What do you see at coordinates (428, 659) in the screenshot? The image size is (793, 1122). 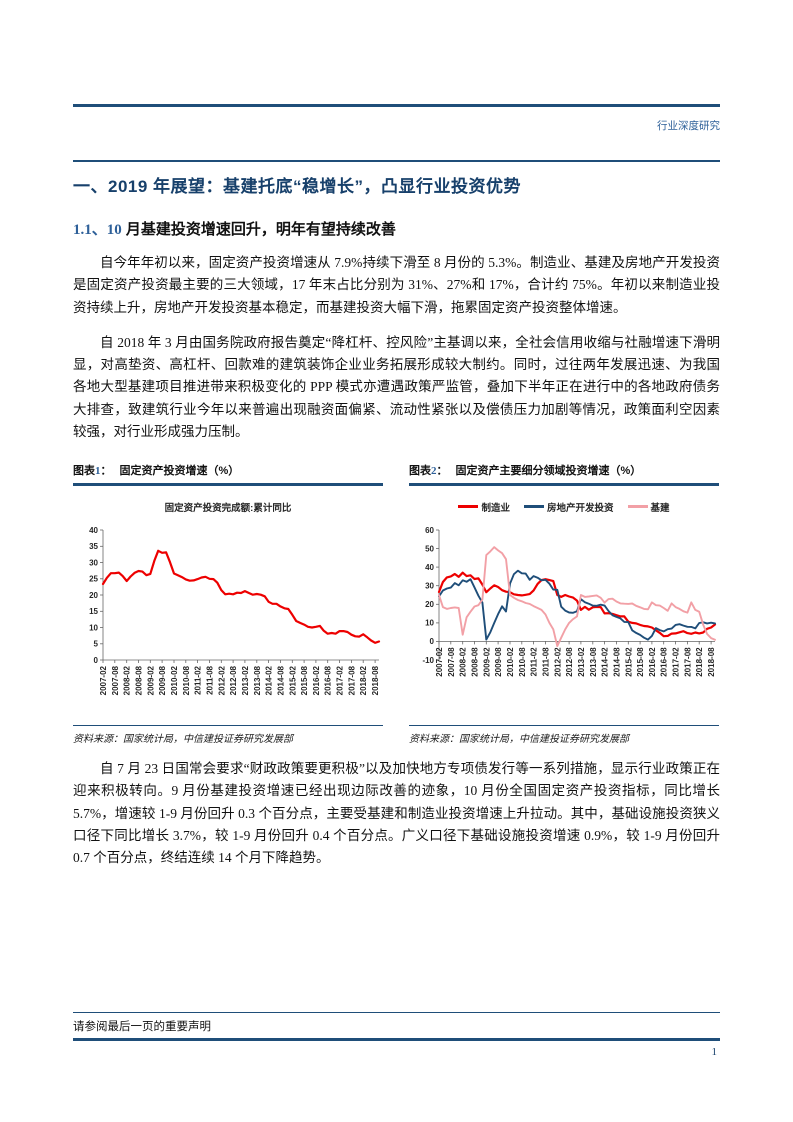 I see `svg-text: -10` at bounding box center [428, 659].